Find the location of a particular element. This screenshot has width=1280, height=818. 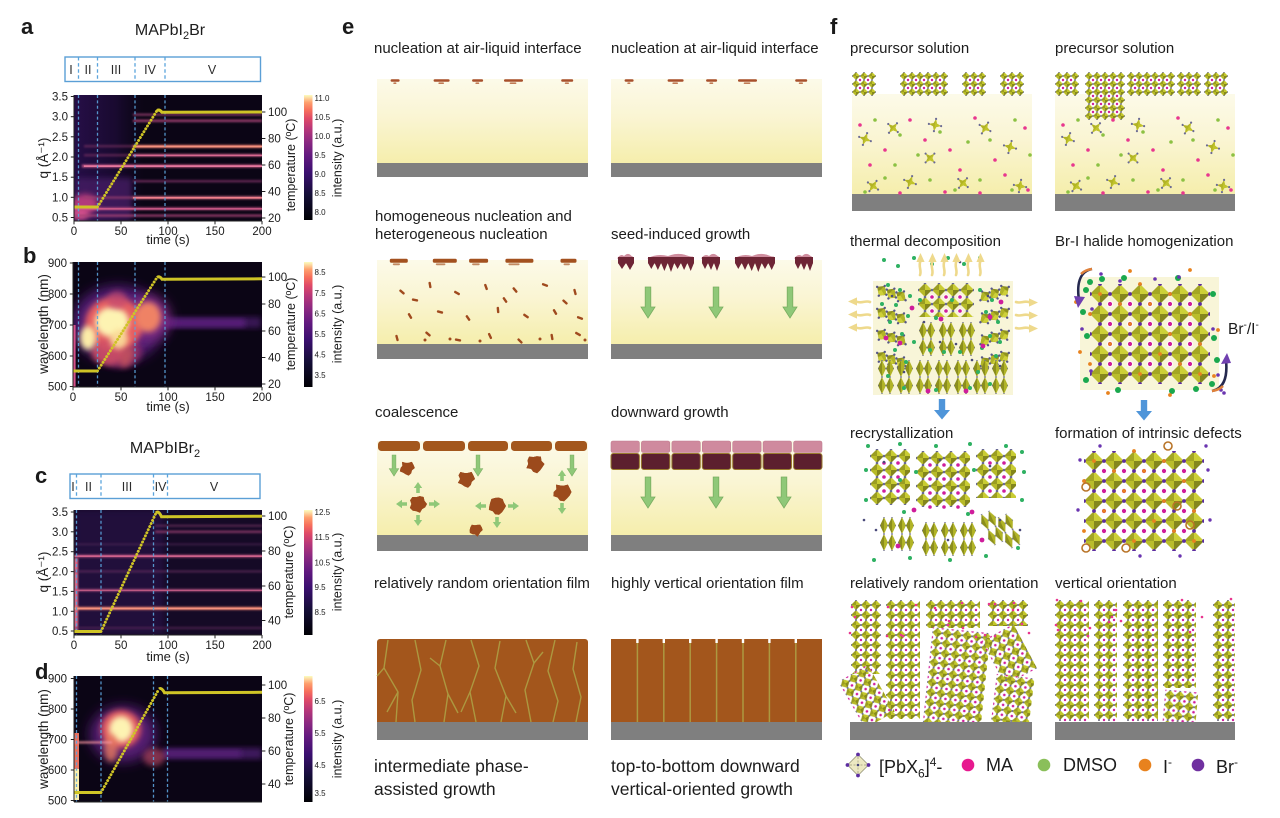

svg-text: 7.5 is located at coordinates (321, 293).